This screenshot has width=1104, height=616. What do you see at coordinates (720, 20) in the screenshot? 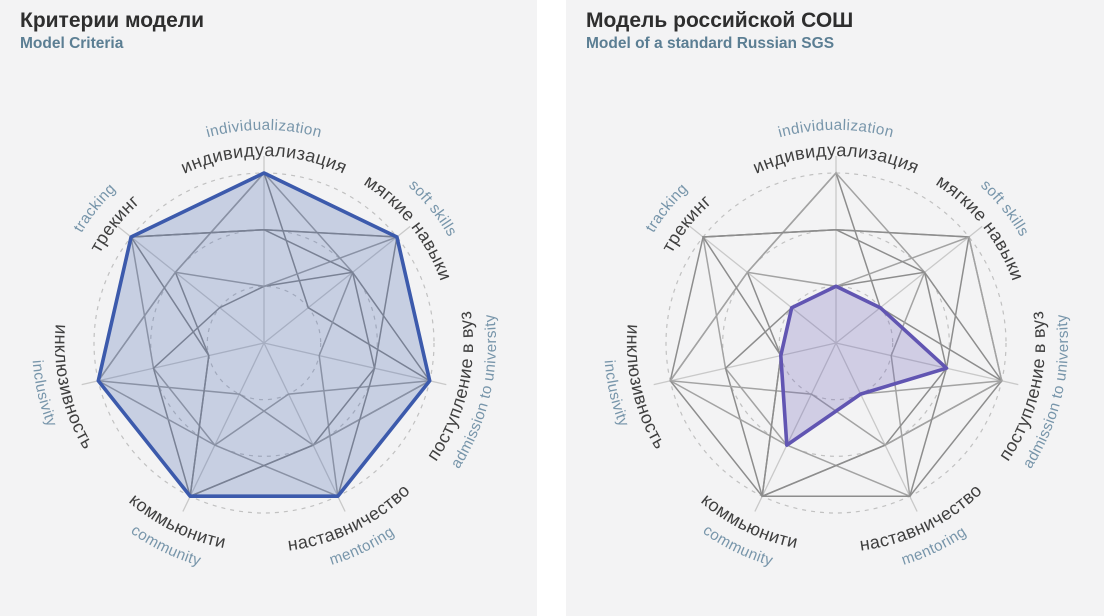
I see `panel-title: Модель российской СОШ` at bounding box center [720, 20].